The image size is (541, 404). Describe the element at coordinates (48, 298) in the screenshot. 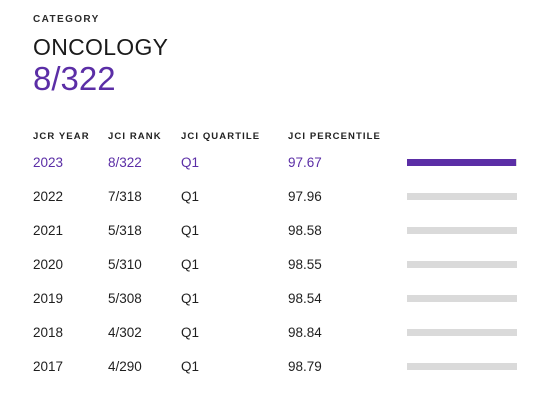

I see `cell-jcr-year: 2019` at that location.